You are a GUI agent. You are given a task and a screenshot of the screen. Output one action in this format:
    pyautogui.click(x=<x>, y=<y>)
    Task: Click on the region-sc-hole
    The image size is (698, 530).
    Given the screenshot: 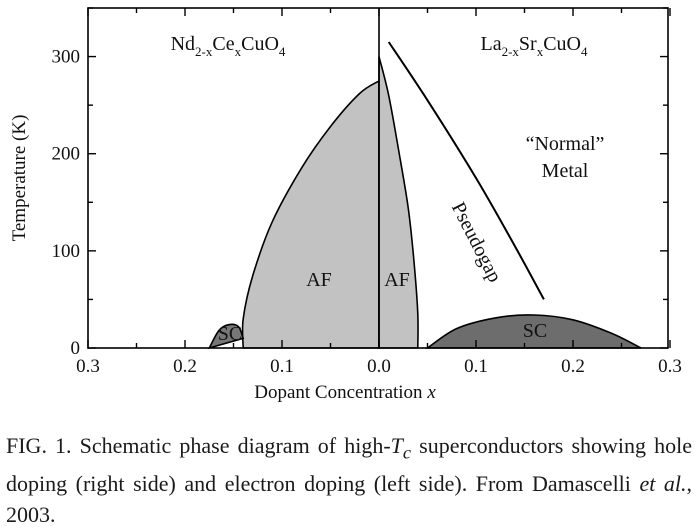 What is the action you would take?
    pyautogui.click(x=533, y=331)
    